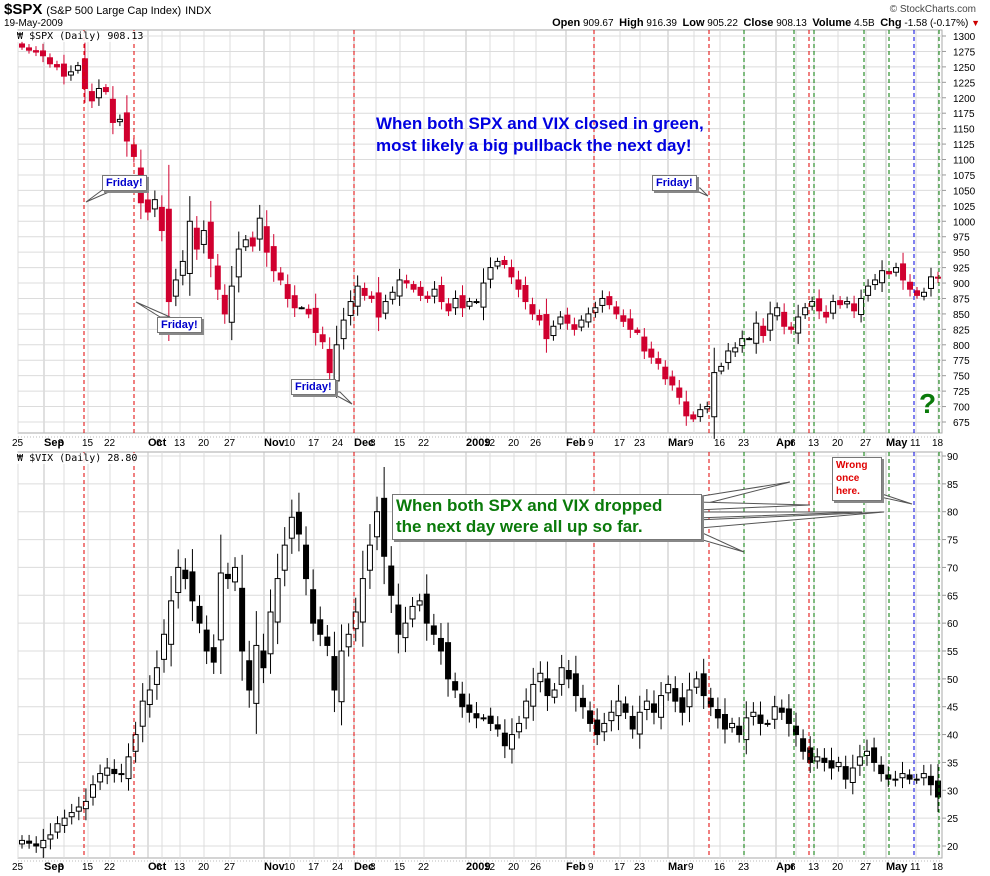  I want to click on svg-text: Apr, so click(786, 443).